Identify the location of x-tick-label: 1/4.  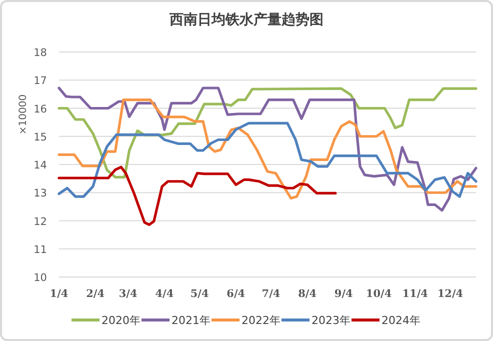
(59, 294).